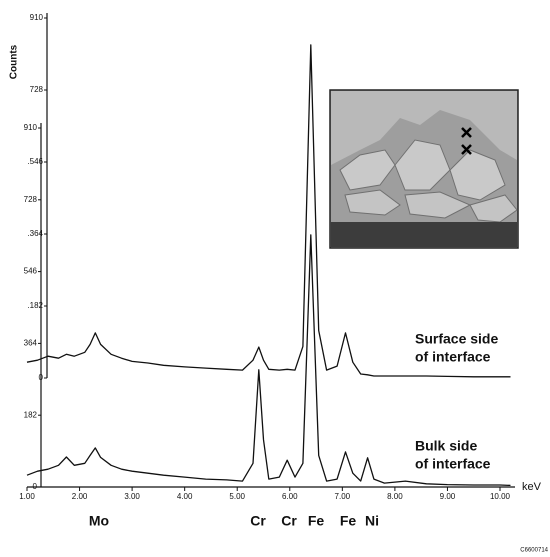 The width and height of the screenshot is (550, 557). What do you see at coordinates (424, 169) in the screenshot?
I see `inset-micrograph` at bounding box center [424, 169].